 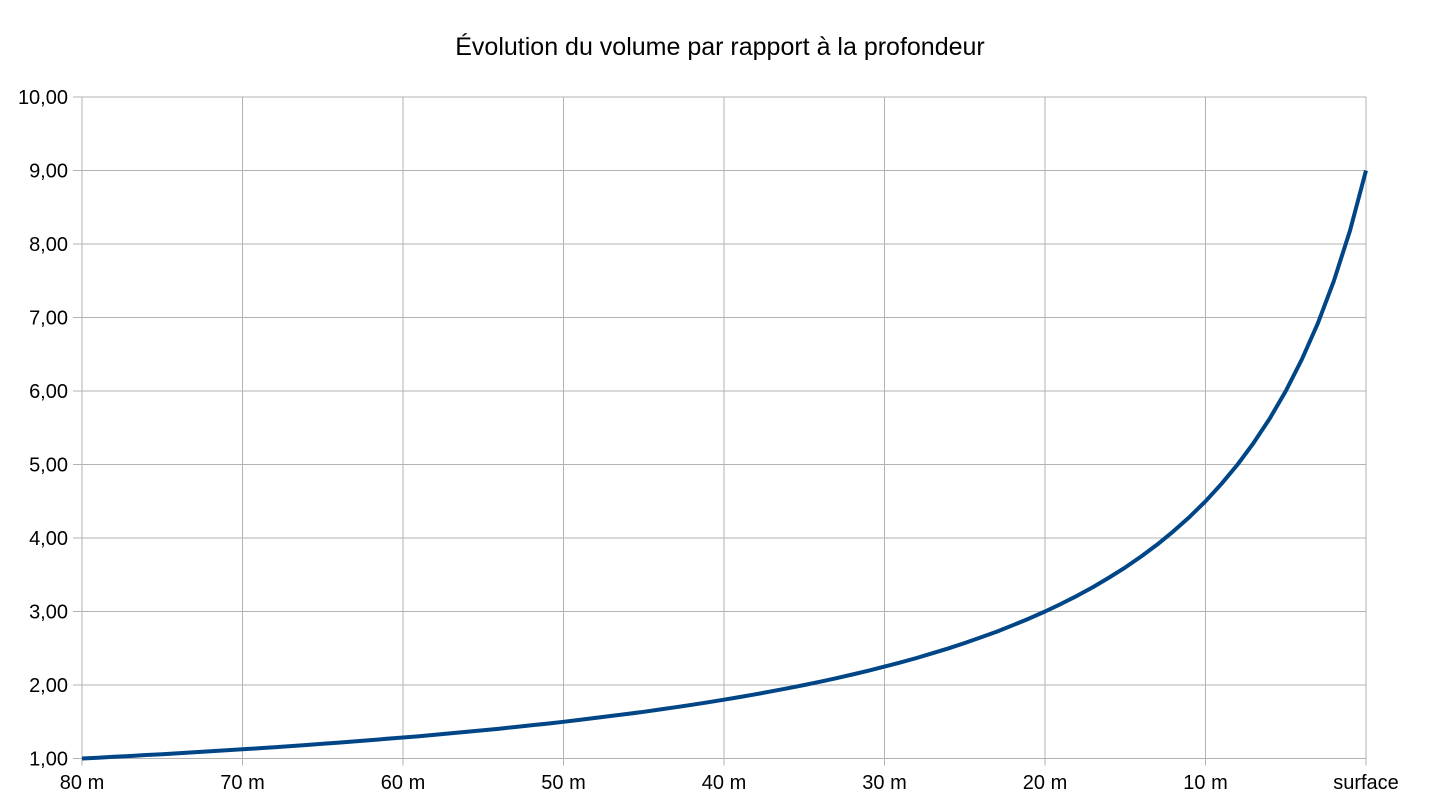 I want to click on y-tick-label: 1,00, so click(x=48, y=760).